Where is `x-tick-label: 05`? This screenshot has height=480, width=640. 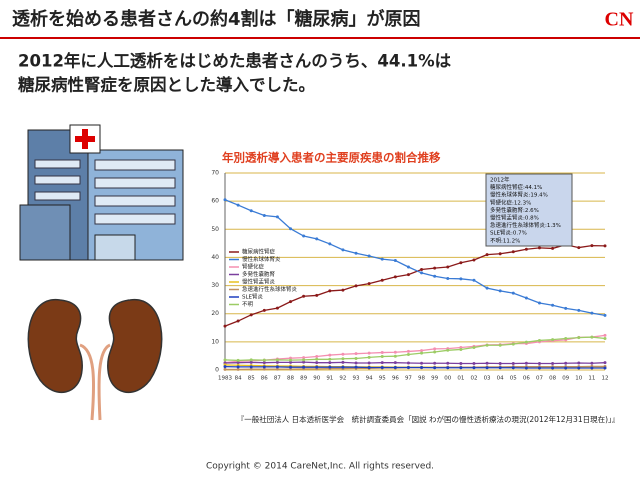
x-tick-label: 05 is located at coordinates (513, 379).